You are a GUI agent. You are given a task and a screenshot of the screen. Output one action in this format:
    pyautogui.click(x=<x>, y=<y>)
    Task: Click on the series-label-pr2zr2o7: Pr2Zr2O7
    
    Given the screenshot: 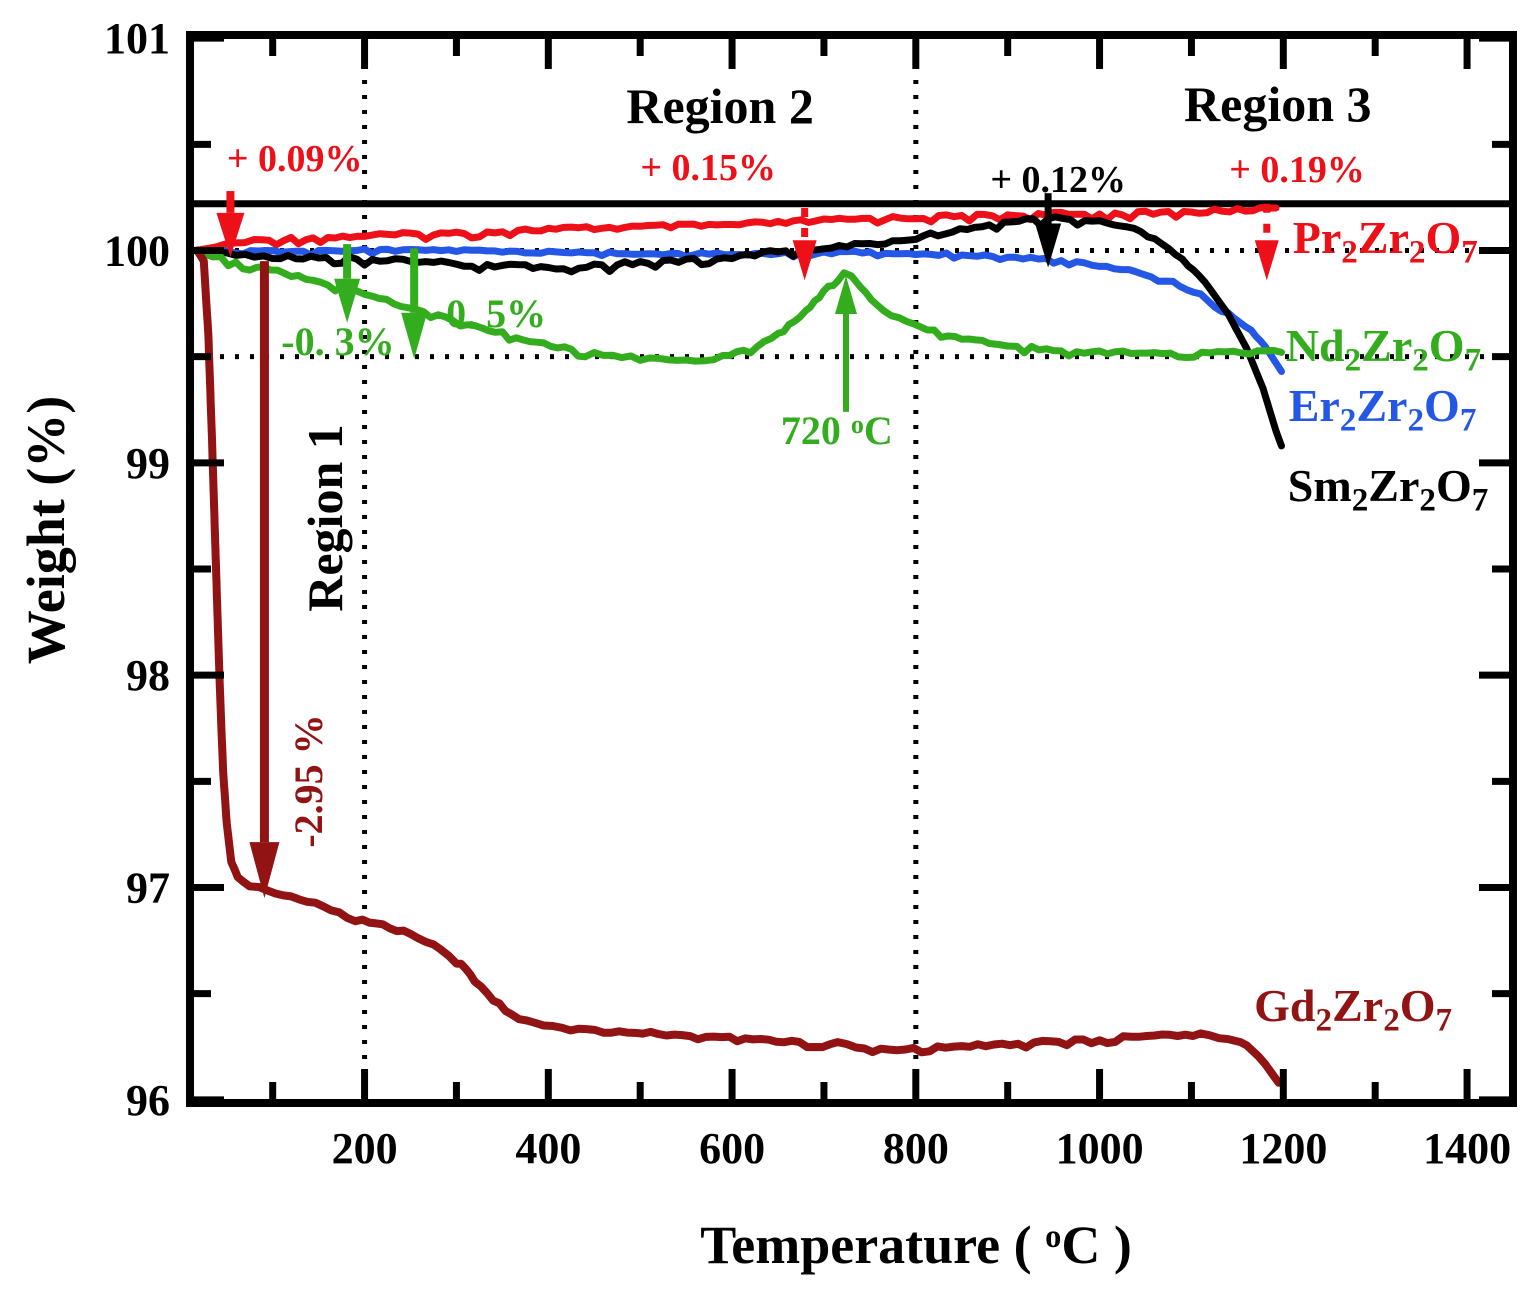 What is the action you would take?
    pyautogui.click(x=1385, y=239)
    